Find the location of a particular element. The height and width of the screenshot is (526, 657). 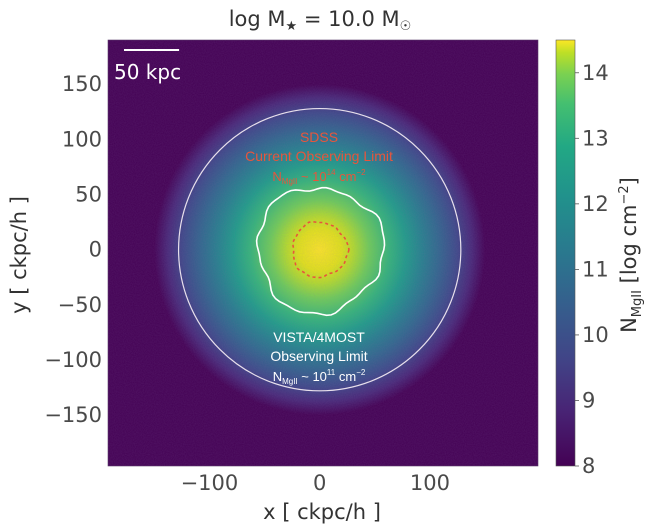

x-axis: −100 0 100 is located at coordinates (315, 483).